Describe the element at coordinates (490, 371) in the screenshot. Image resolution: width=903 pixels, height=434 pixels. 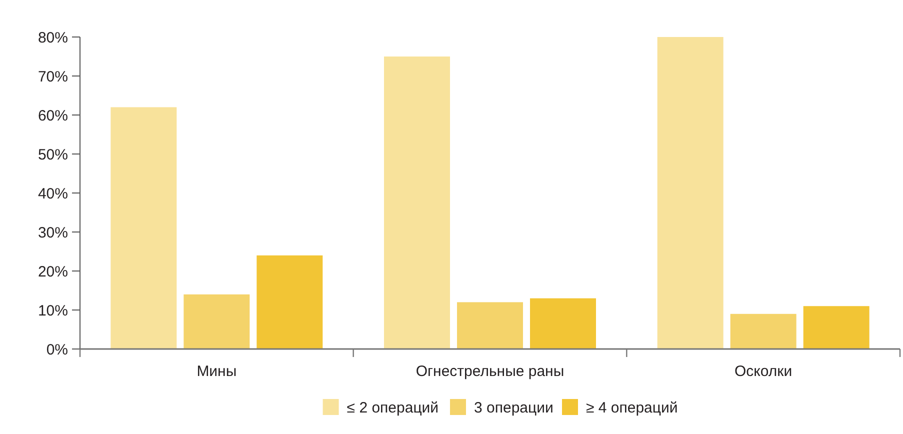
I see `x-tick-label: Огнестрельные раны` at that location.